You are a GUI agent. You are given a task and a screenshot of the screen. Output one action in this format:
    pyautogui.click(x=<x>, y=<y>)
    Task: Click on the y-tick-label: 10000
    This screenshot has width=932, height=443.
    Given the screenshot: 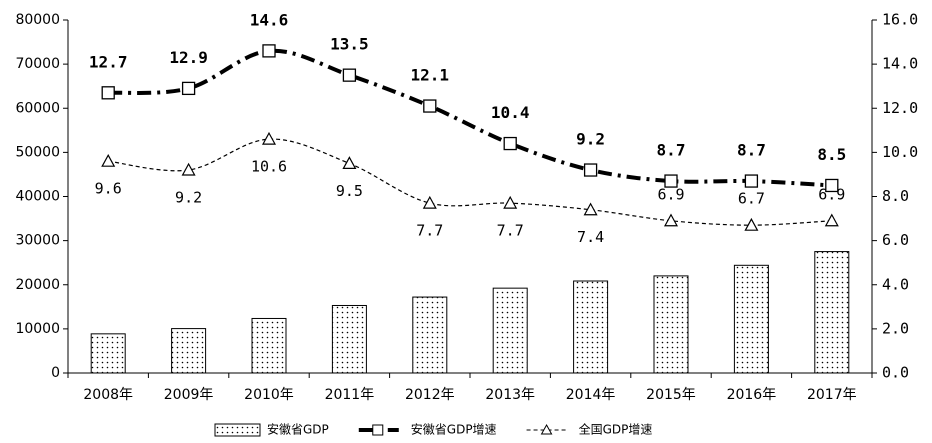 What is the action you would take?
    pyautogui.click(x=37, y=329)
    